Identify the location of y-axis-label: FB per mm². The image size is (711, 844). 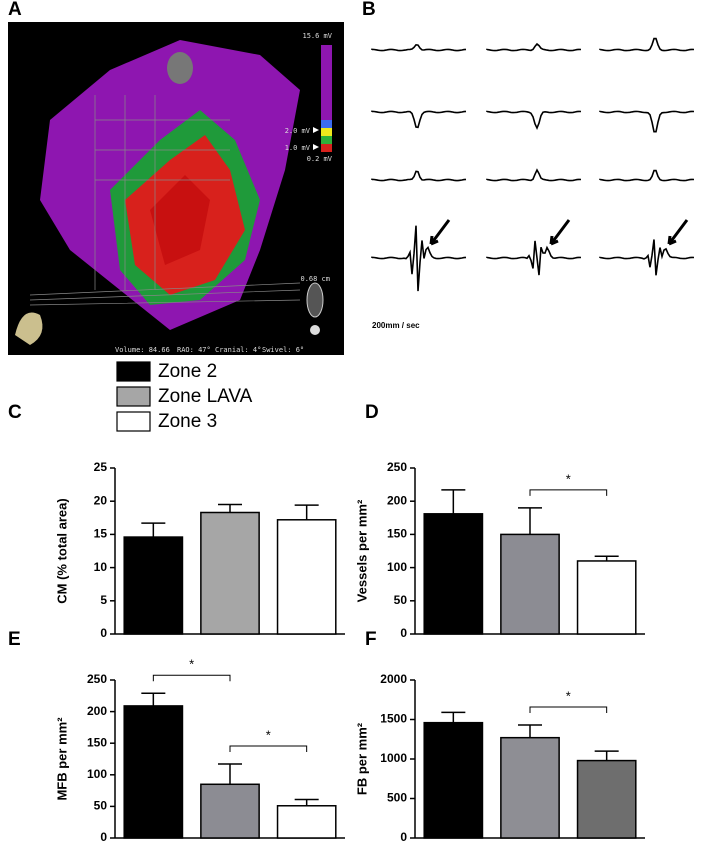
(361, 758).